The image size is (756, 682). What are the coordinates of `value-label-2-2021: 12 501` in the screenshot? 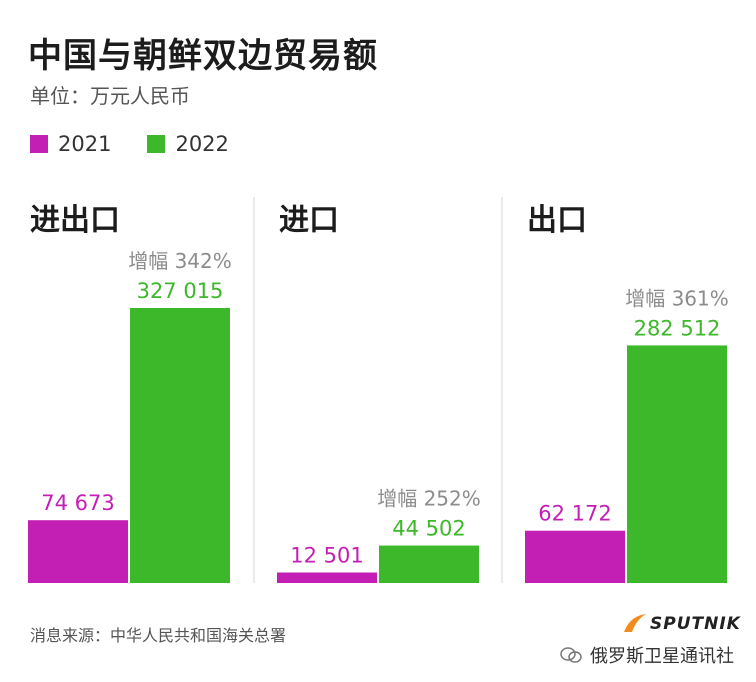 It's located at (326, 555).